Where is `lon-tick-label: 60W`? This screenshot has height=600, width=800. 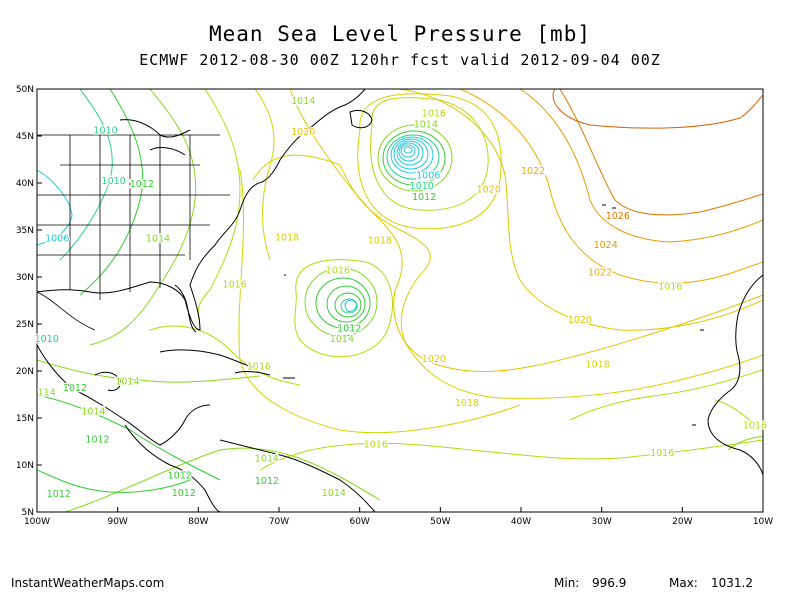
lon-tick-label: 60W is located at coordinates (359, 522).